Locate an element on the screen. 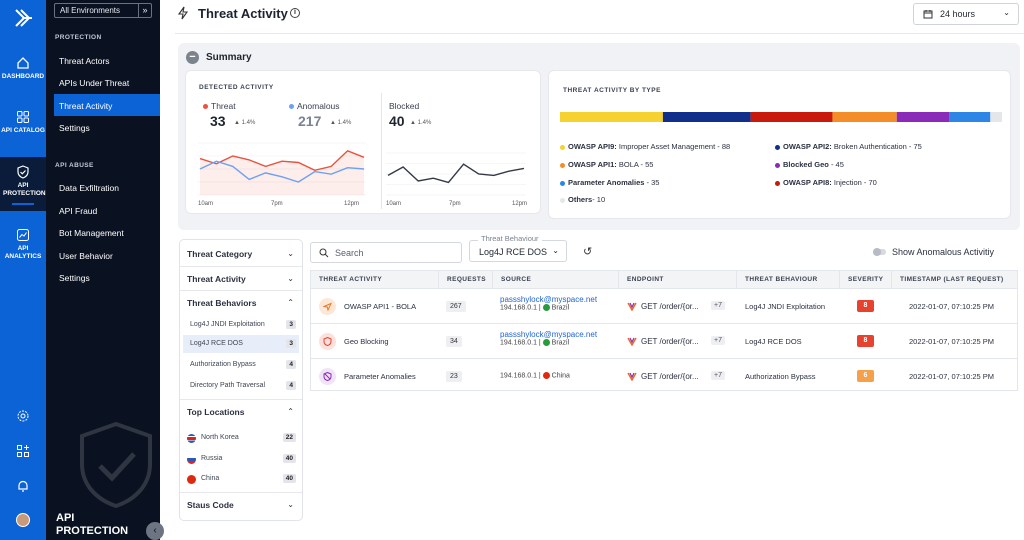 The width and height of the screenshot is (1024, 540). geo-blocking-icon is located at coordinates (327, 341).